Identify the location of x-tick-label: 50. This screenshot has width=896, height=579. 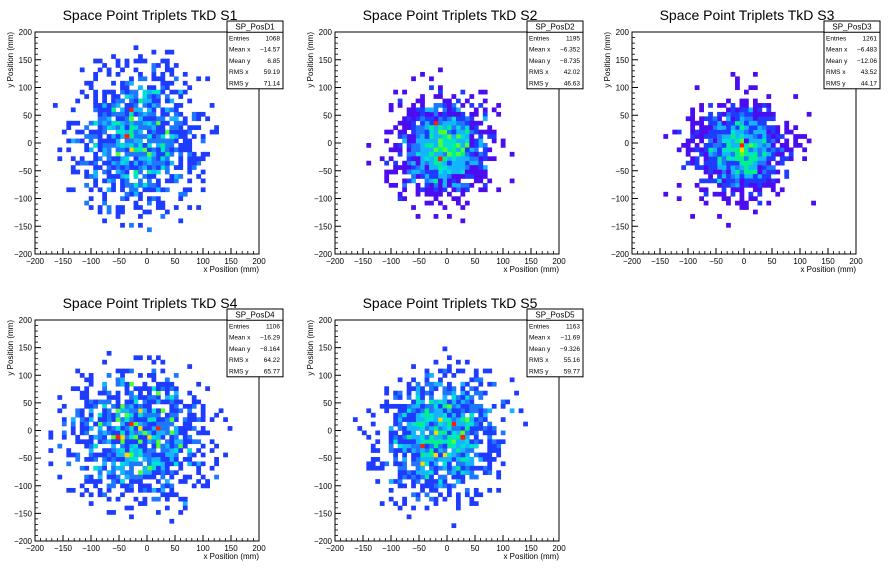
(475, 548).